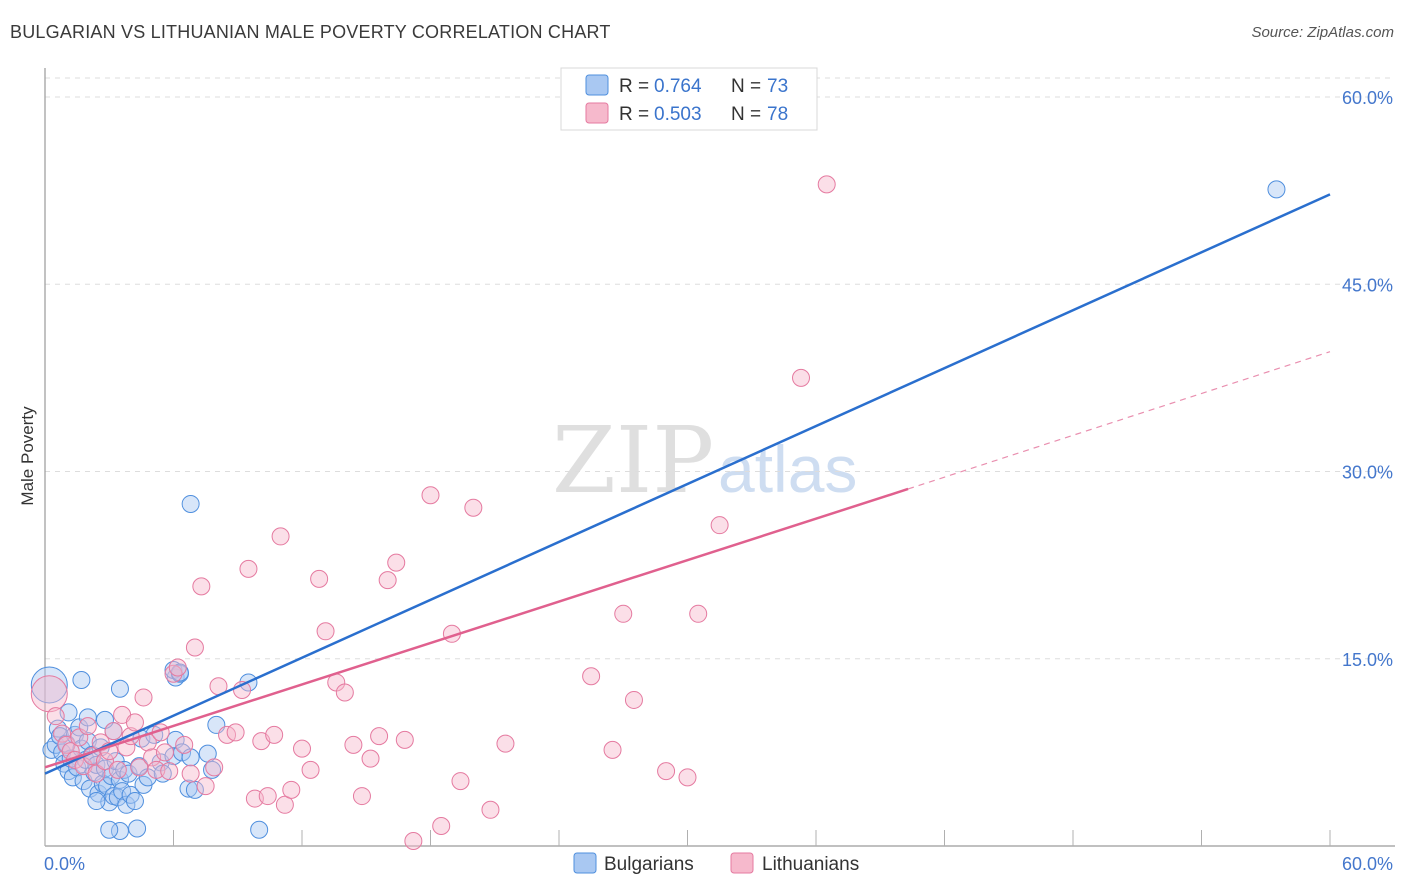 The width and height of the screenshot is (1406, 892). I want to click on legend-r-value-bulgarians: 0.764, so click(678, 86).